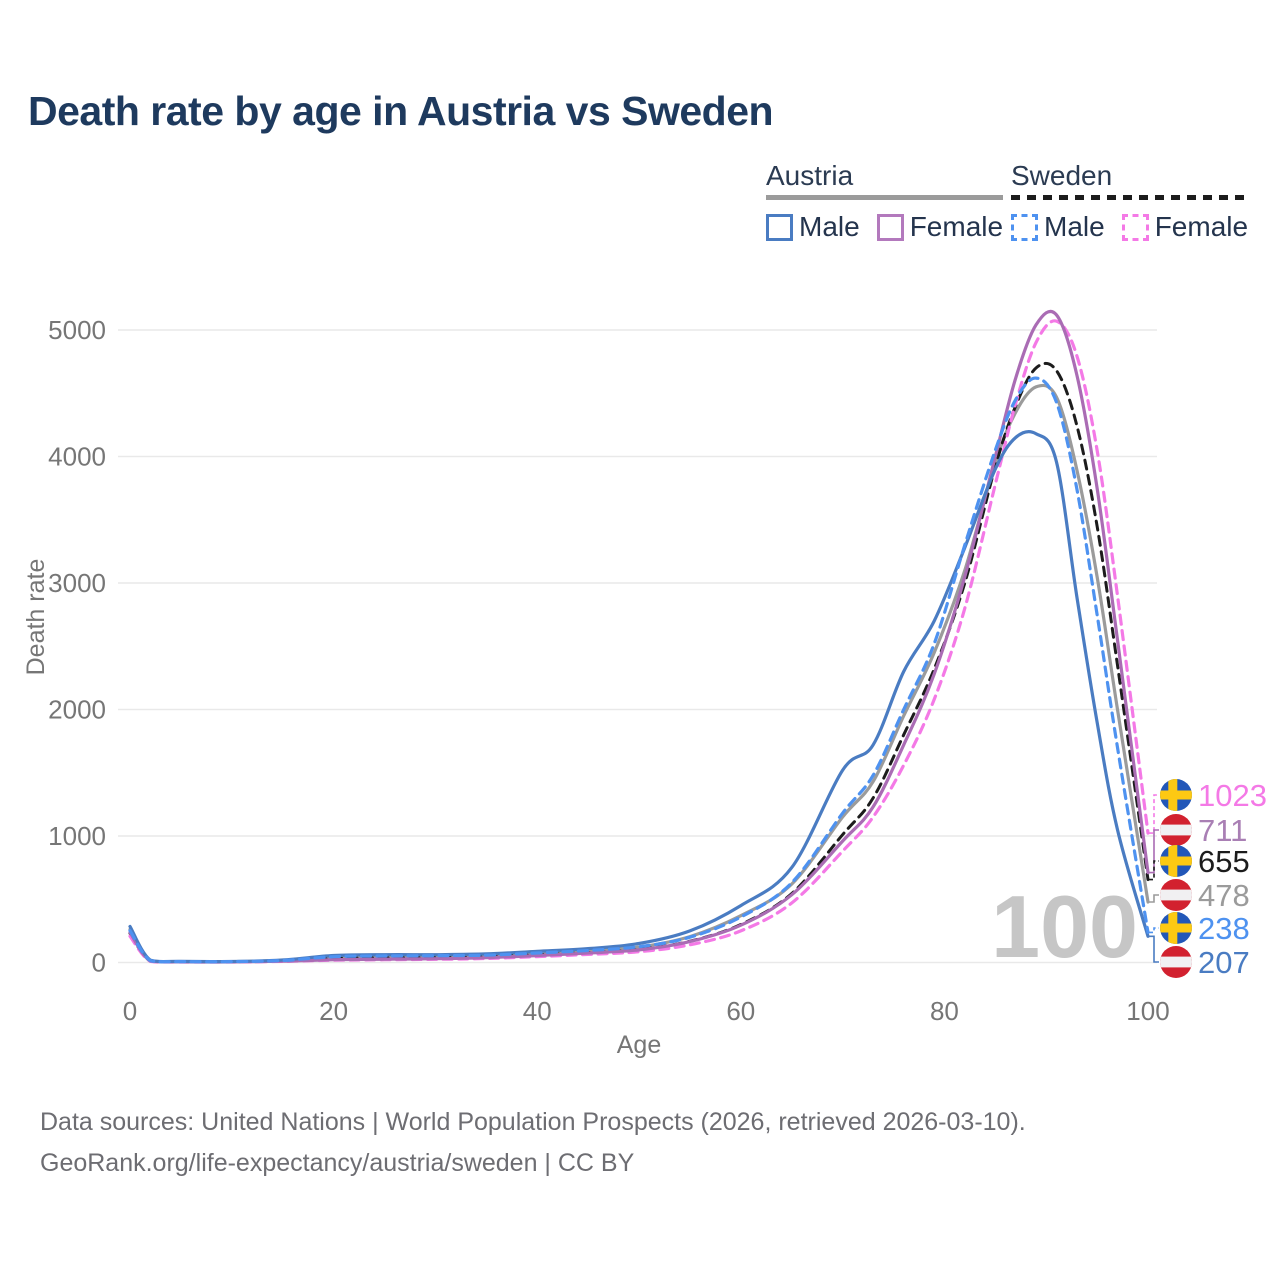 The height and width of the screenshot is (1280, 1280). What do you see at coordinates (1064, 926) in the screenshot?
I see `age-watermark: 100` at bounding box center [1064, 926].